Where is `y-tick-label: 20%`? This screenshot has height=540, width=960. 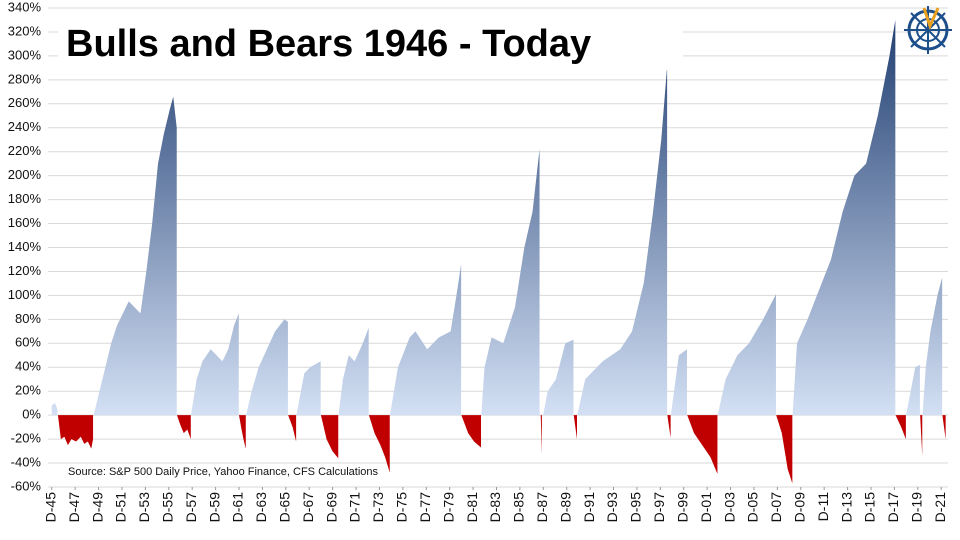 y-tick-label: 20% is located at coordinates (28, 390).